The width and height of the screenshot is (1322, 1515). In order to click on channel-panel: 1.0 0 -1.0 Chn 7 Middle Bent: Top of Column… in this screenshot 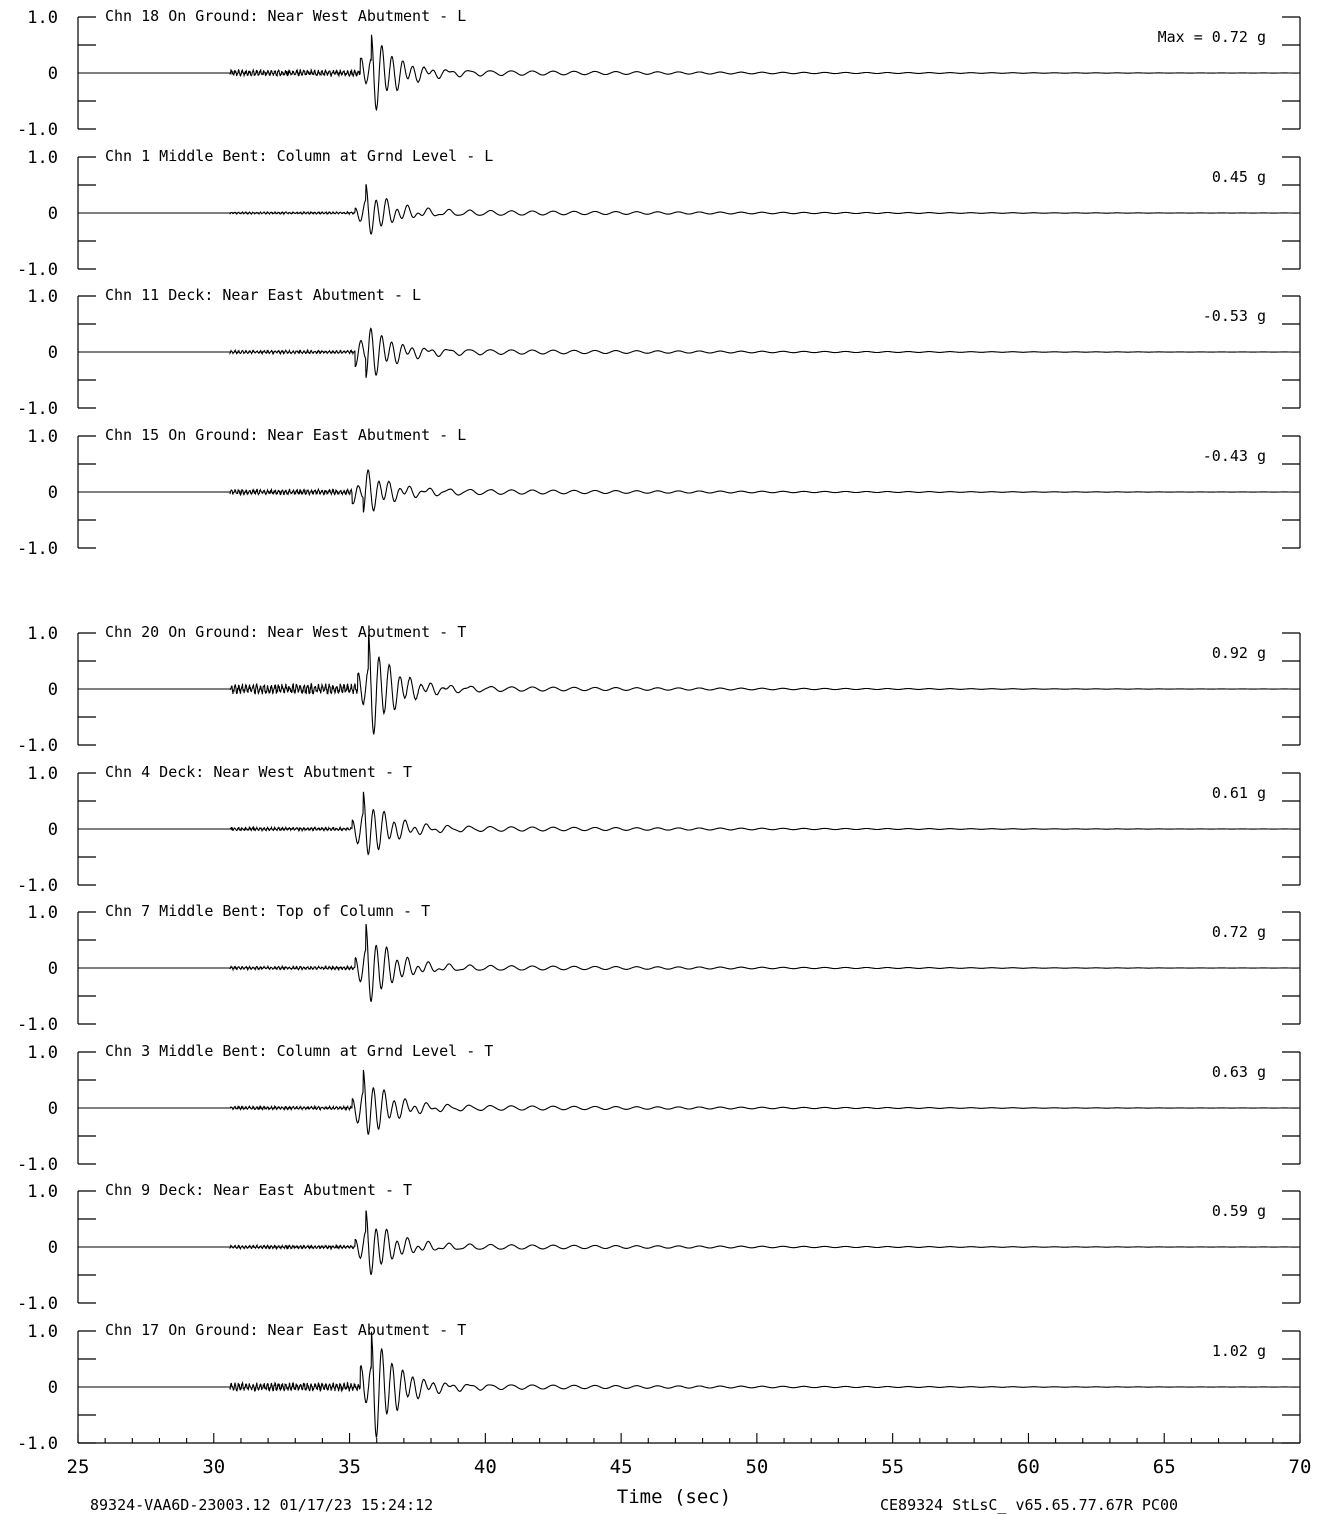, I will do `click(659, 968)`.